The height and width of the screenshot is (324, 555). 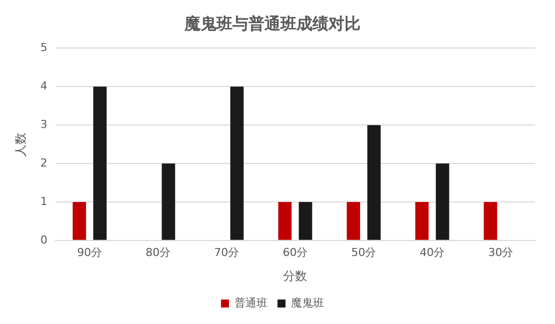 I want to click on x-axis-title: 分数, so click(x=295, y=275).